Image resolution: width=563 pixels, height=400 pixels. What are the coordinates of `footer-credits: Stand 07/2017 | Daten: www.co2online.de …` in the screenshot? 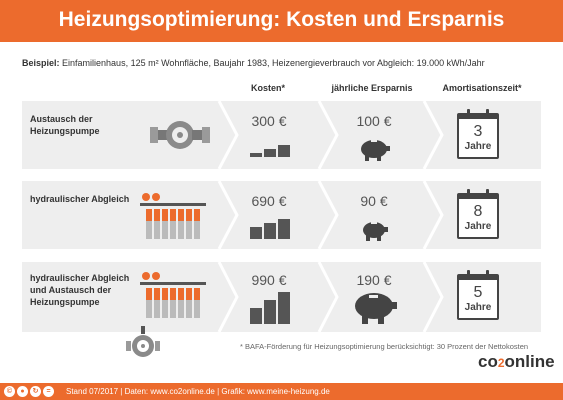 It's located at (198, 391).